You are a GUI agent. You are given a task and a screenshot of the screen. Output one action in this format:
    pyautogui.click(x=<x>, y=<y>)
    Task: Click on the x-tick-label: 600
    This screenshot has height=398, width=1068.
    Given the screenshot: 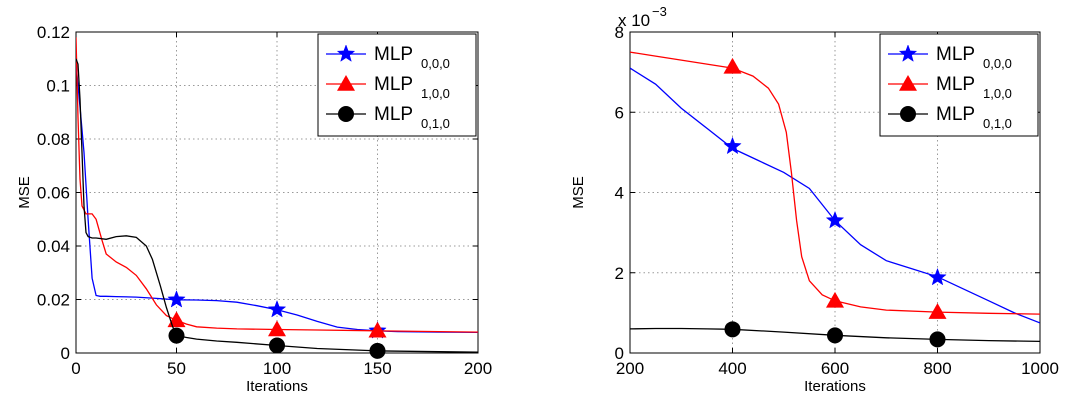 What is the action you would take?
    pyautogui.click(x=835, y=368)
    